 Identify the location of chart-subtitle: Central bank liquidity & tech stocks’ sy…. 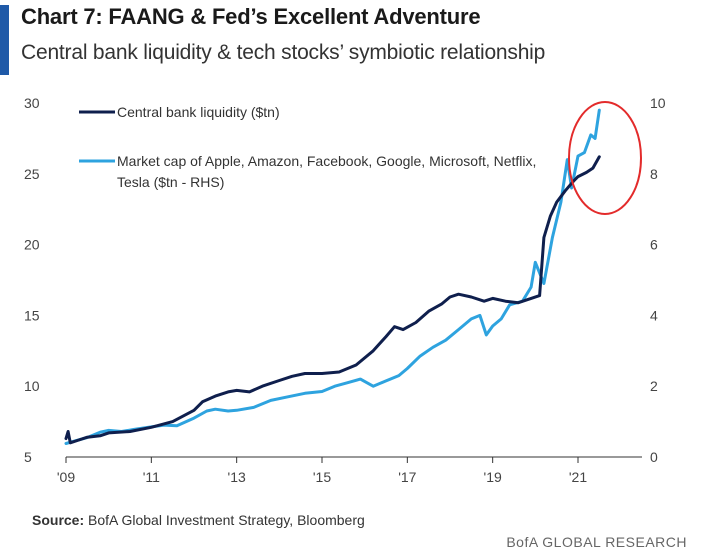
(283, 52).